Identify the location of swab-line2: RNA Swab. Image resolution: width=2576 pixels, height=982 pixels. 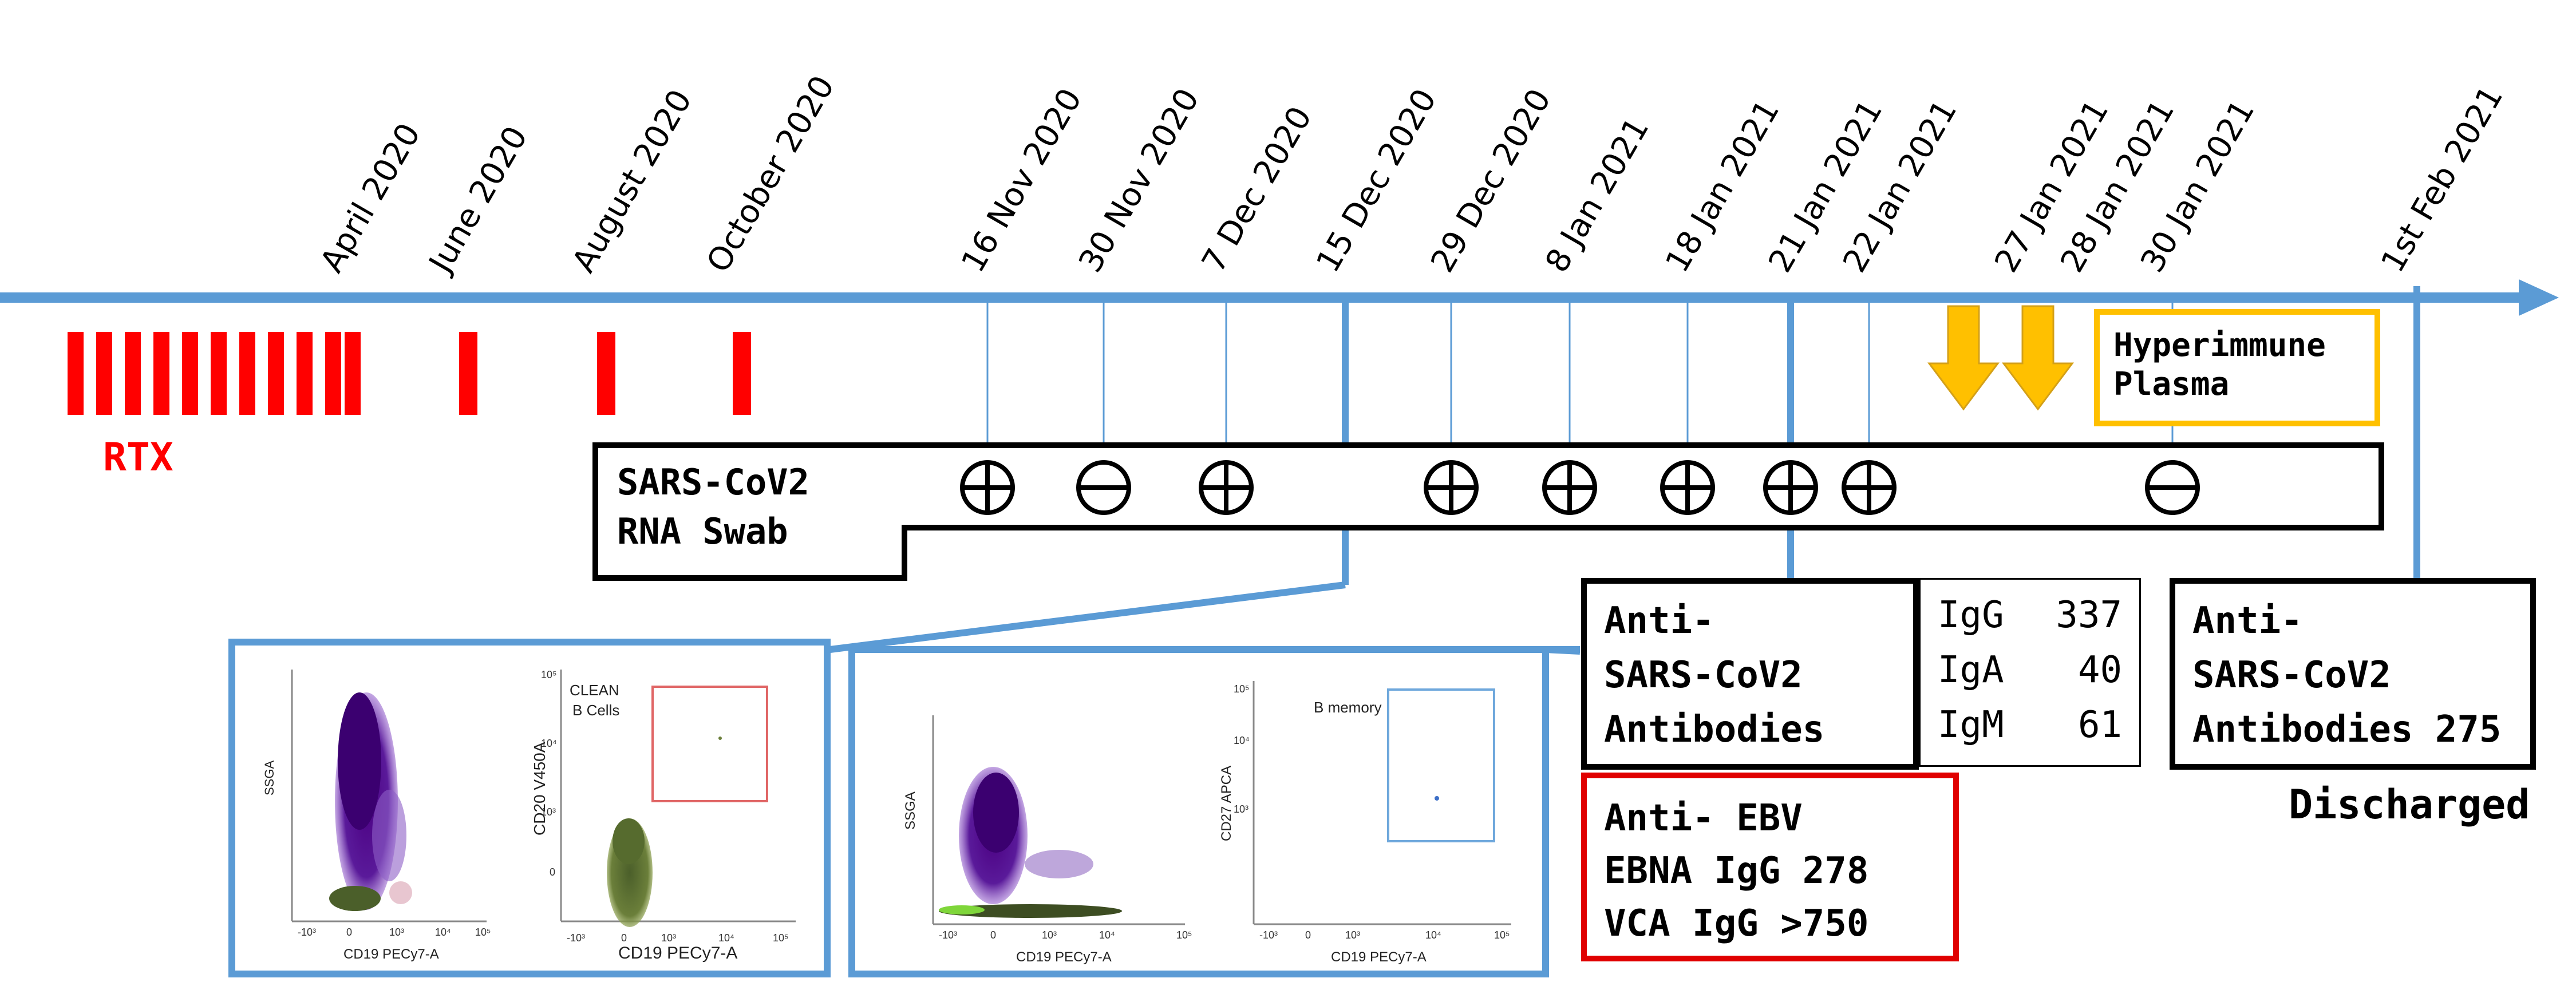
(702, 531).